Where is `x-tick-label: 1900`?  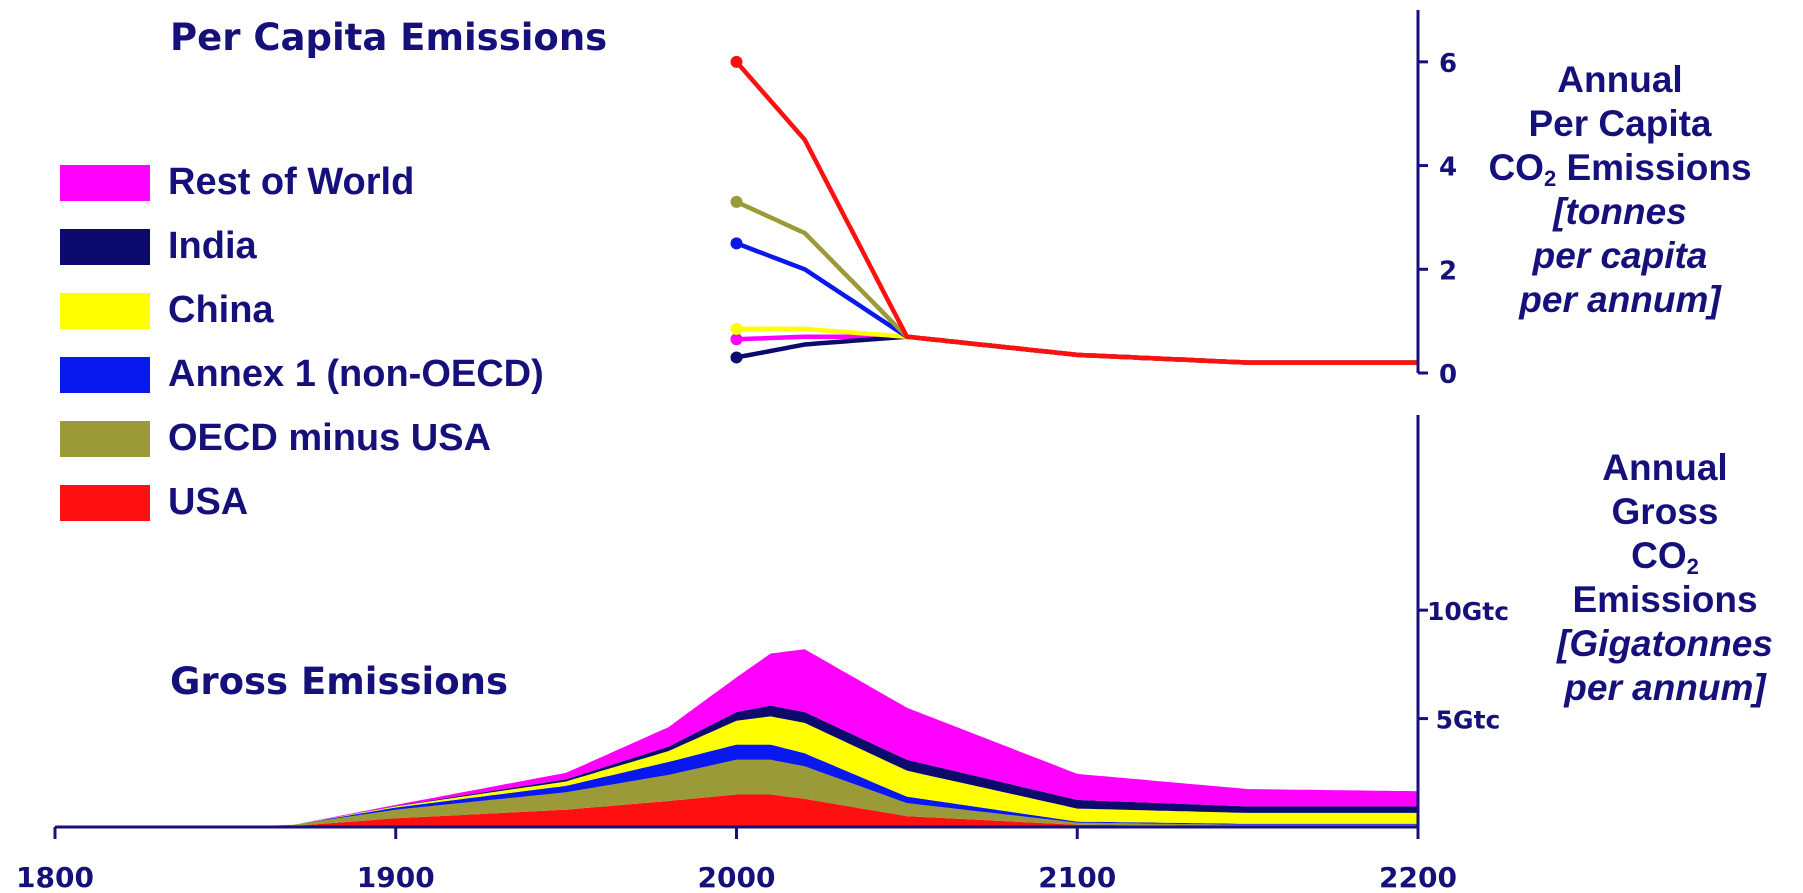
x-tick-label: 1900 is located at coordinates (396, 877).